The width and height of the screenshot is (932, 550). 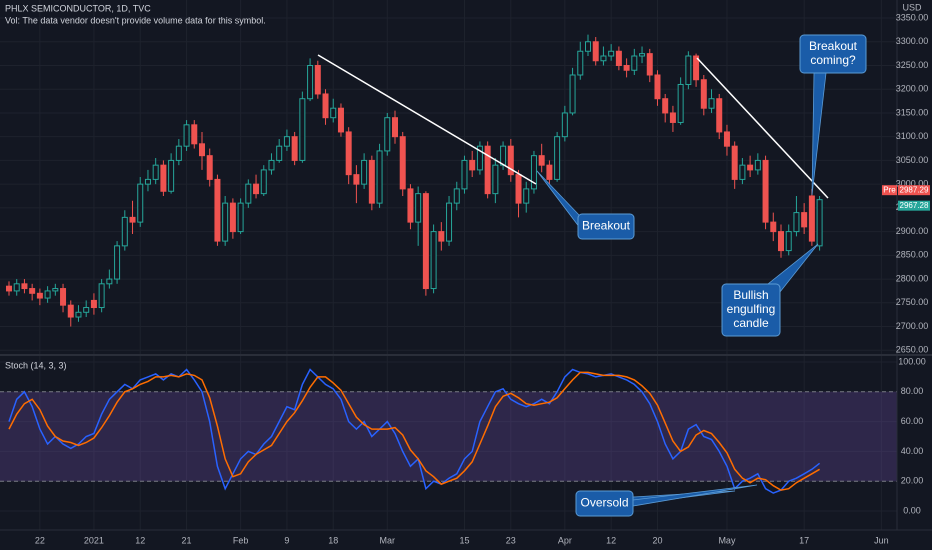 I want to click on y-tick-label: 3100.00, so click(x=912, y=136).